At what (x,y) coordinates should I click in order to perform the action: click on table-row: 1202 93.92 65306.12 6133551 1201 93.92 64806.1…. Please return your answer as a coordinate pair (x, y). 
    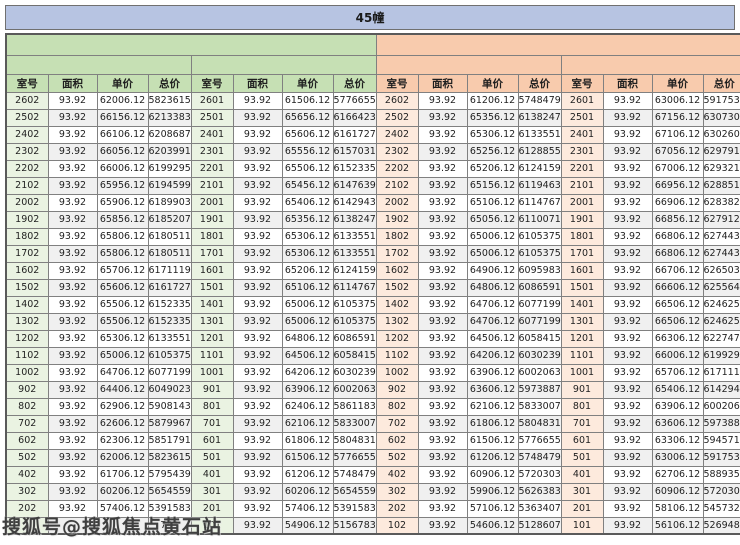
    Looking at the image, I should click on (372, 338).